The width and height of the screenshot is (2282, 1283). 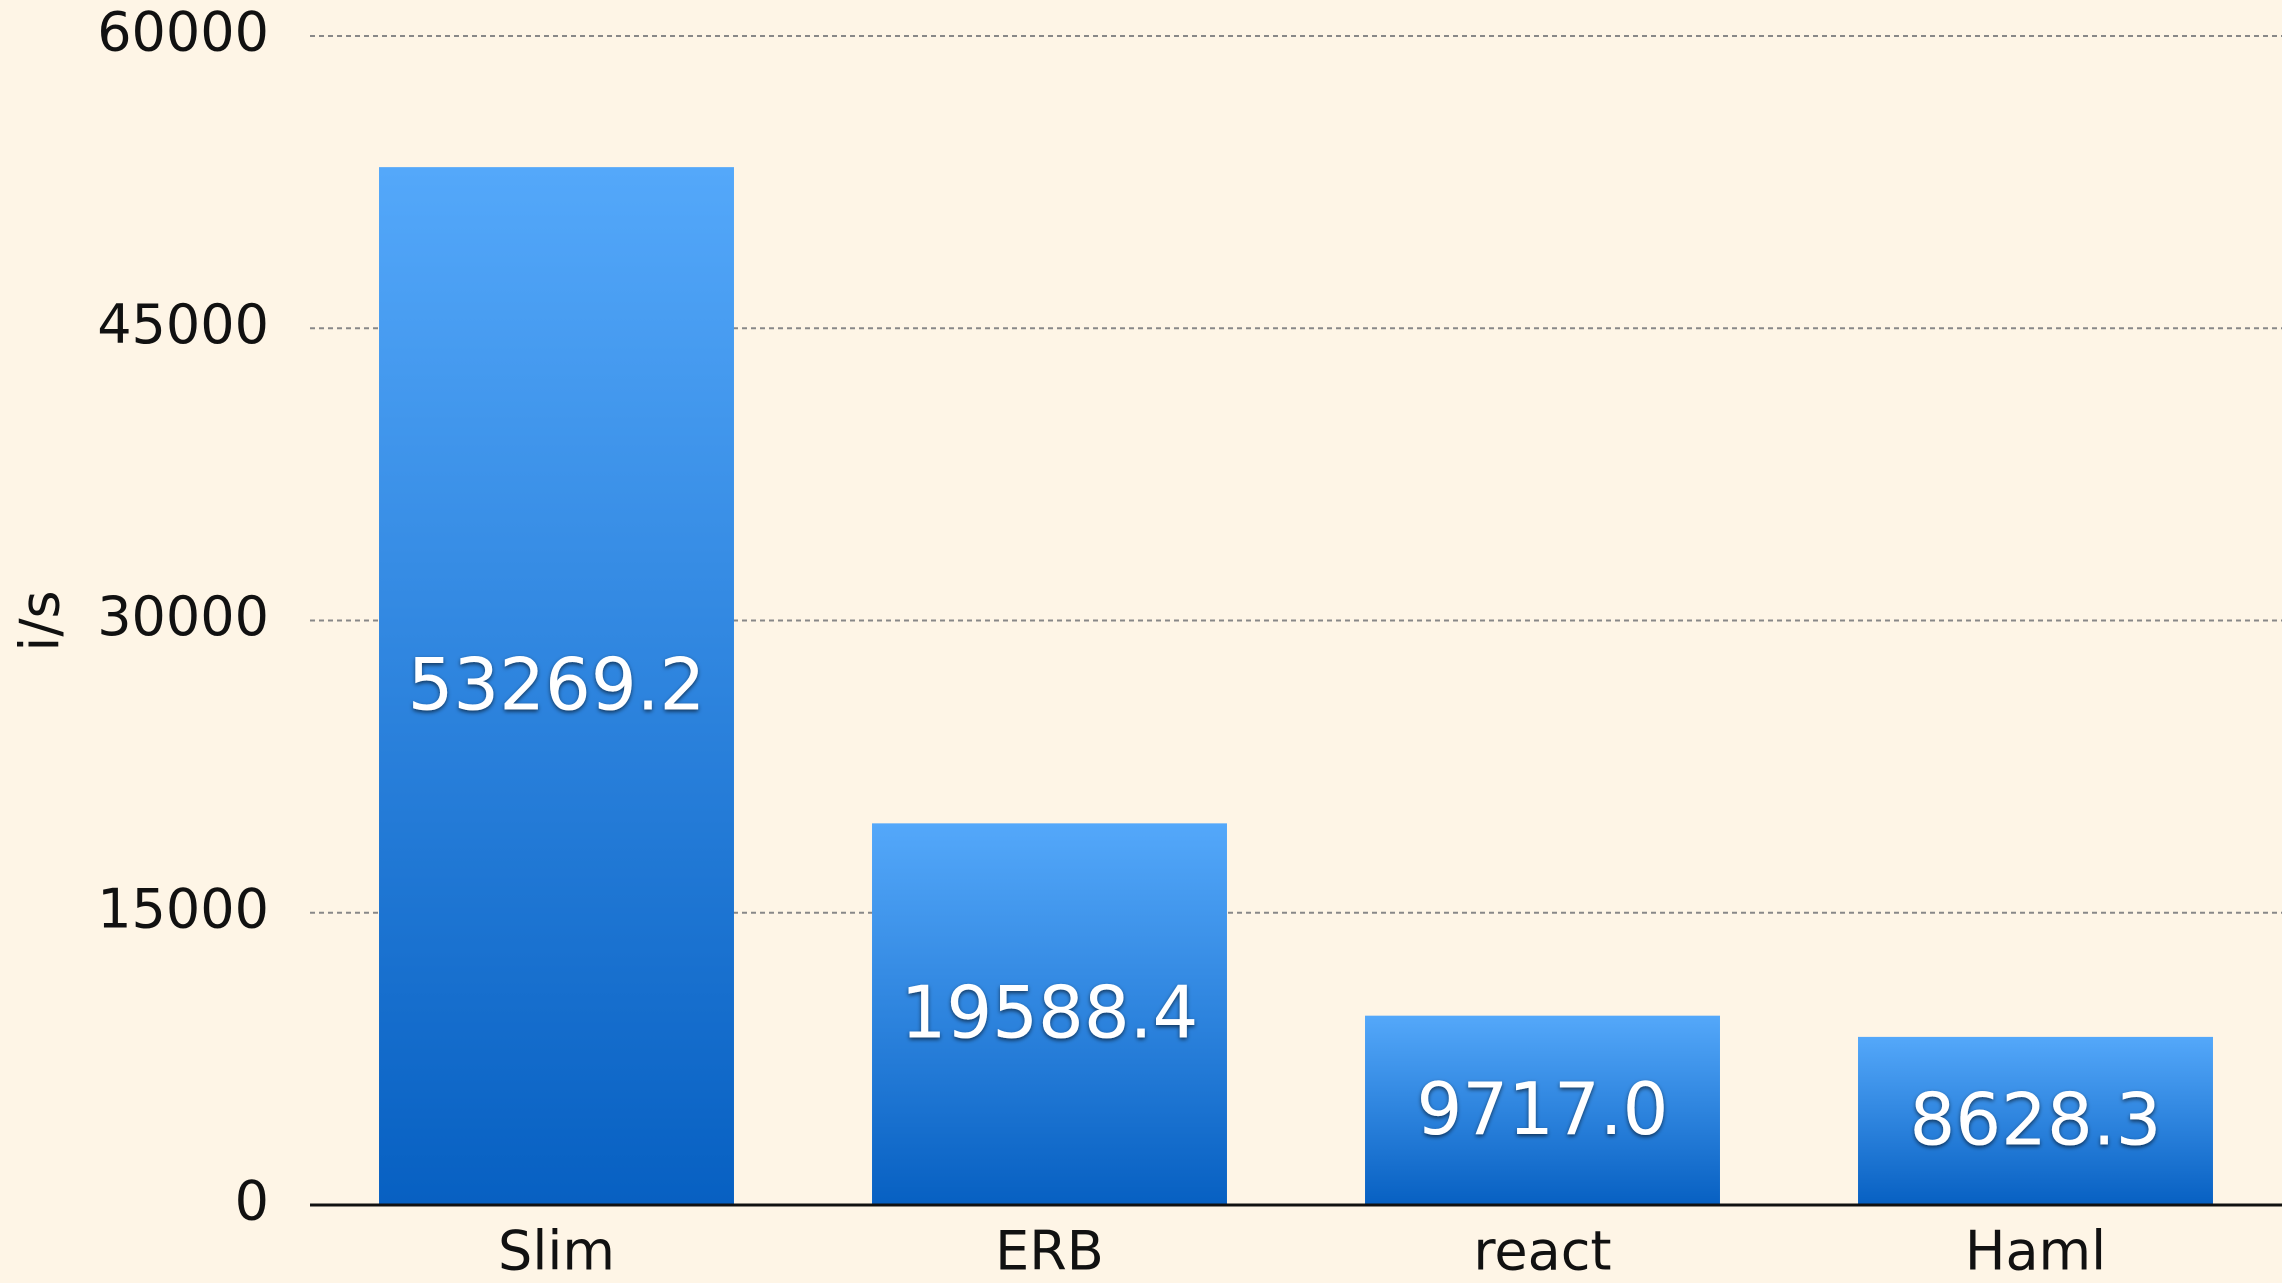 What do you see at coordinates (183, 324) in the screenshot?
I see `y-tick-label: 45000` at bounding box center [183, 324].